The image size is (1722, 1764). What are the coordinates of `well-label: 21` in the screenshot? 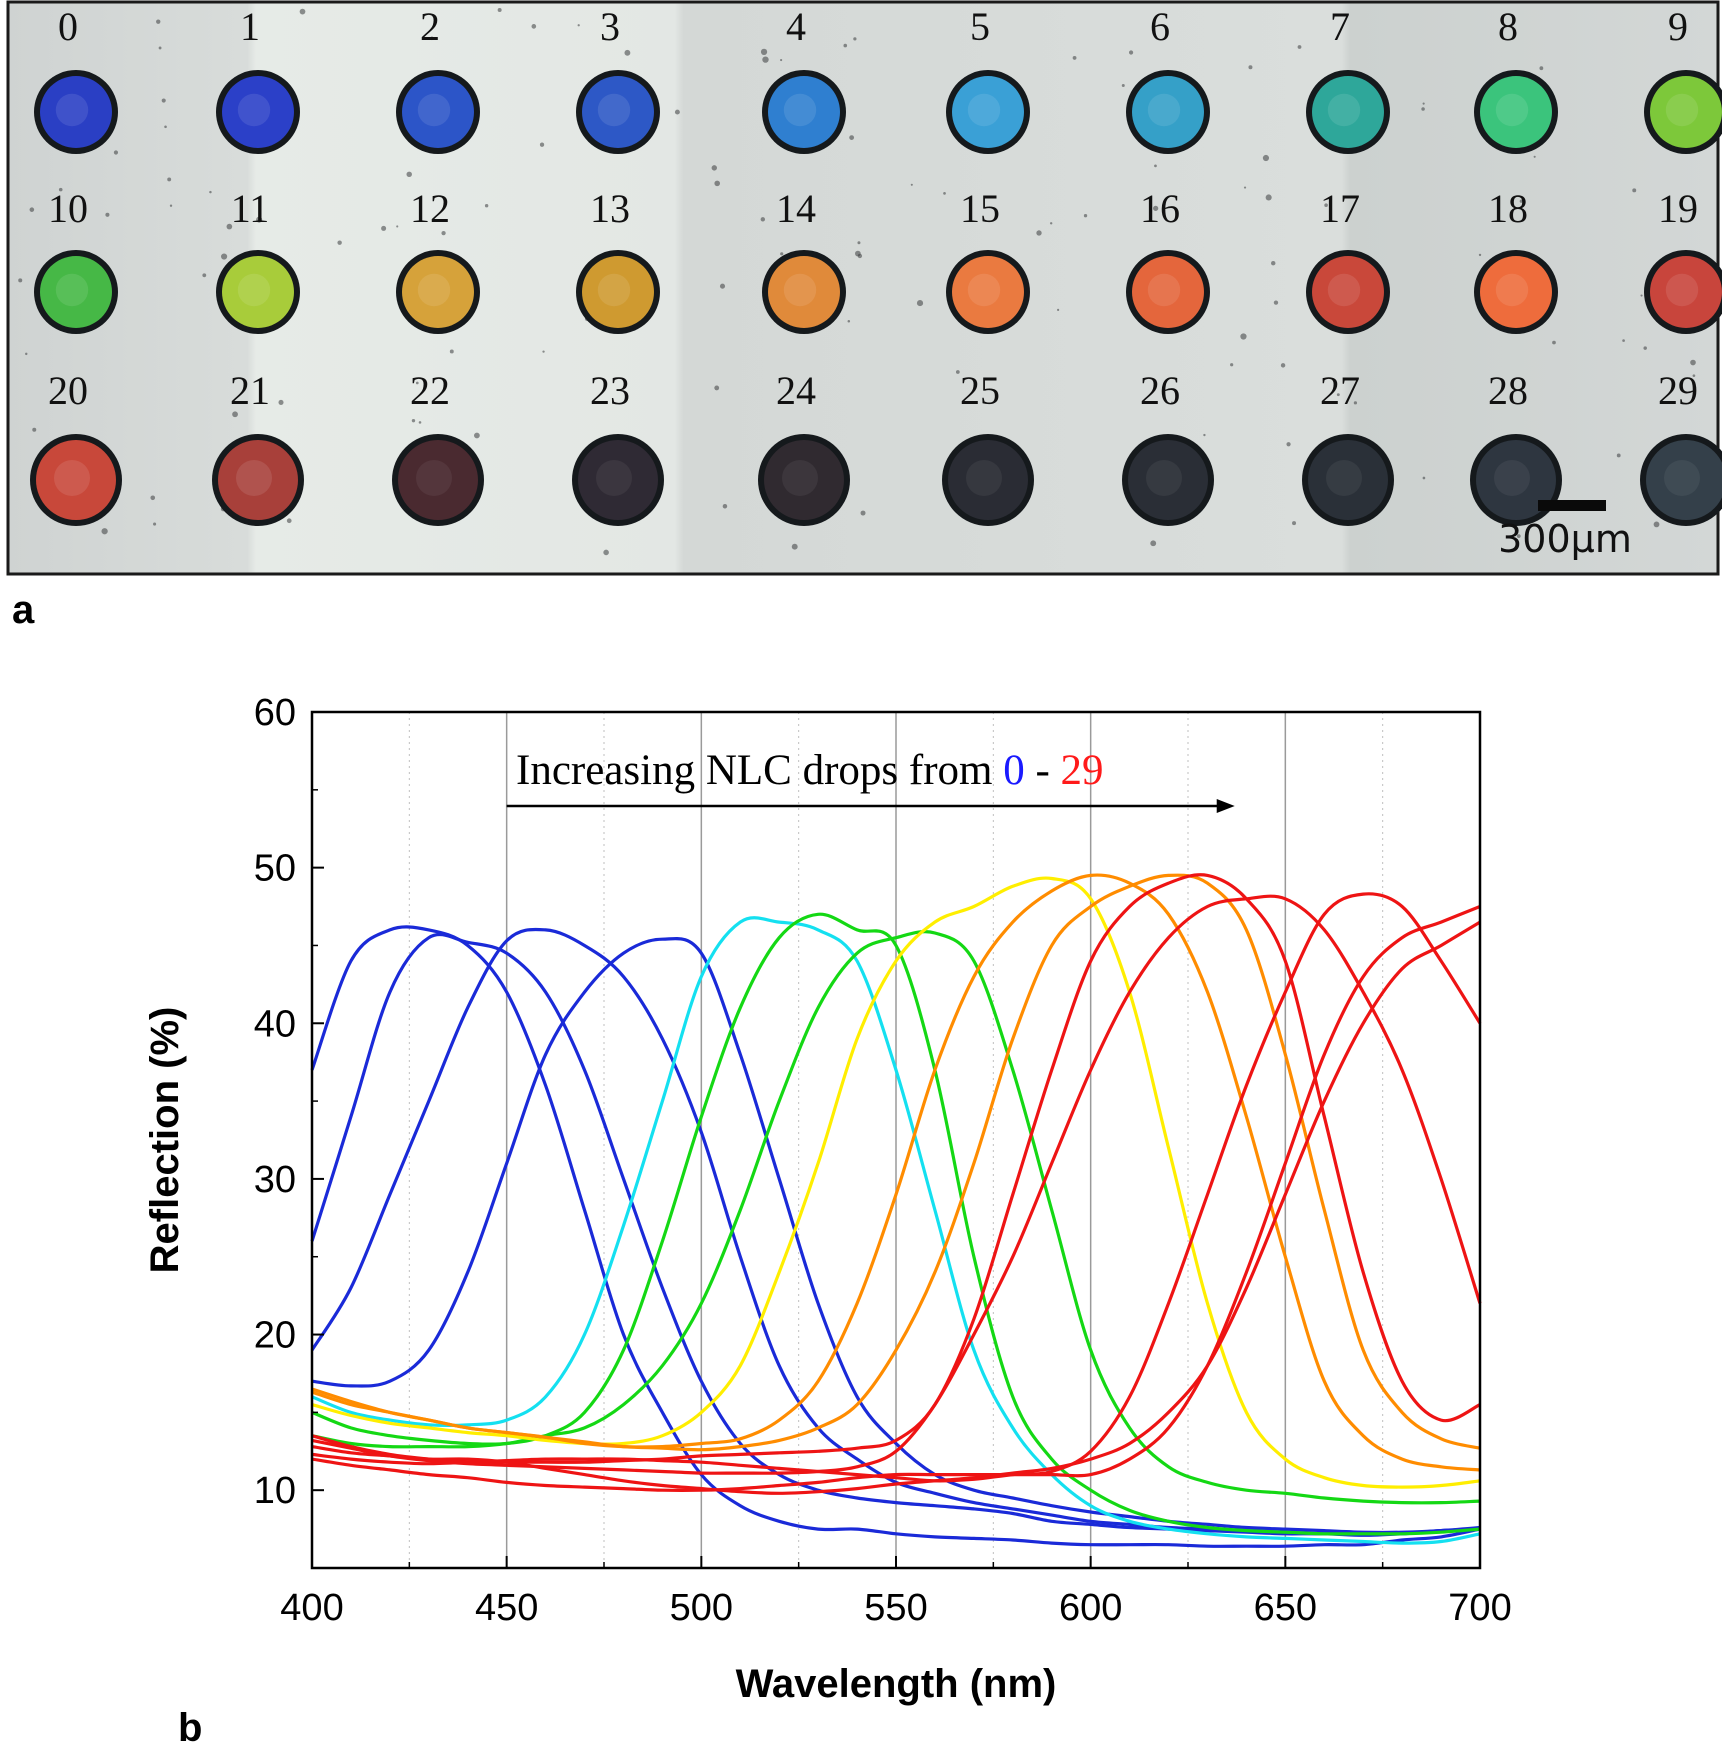 It's located at (250, 390).